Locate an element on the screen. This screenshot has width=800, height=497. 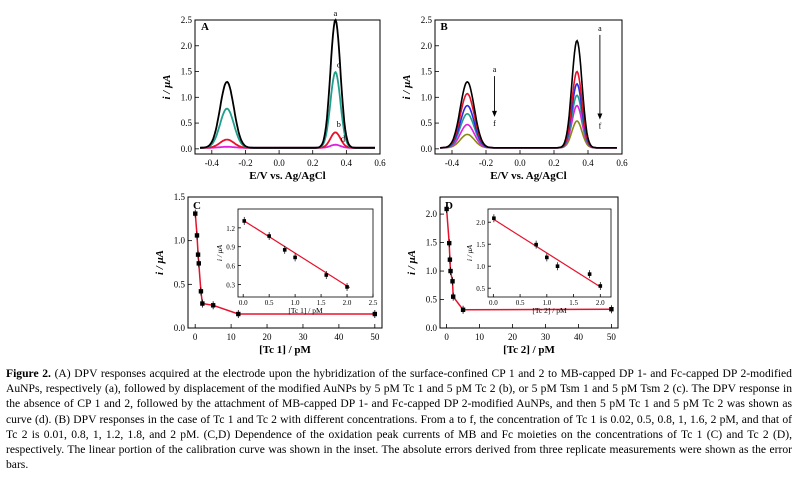
panel-c-ytick-label: 0.5 is located at coordinates (180, 284).